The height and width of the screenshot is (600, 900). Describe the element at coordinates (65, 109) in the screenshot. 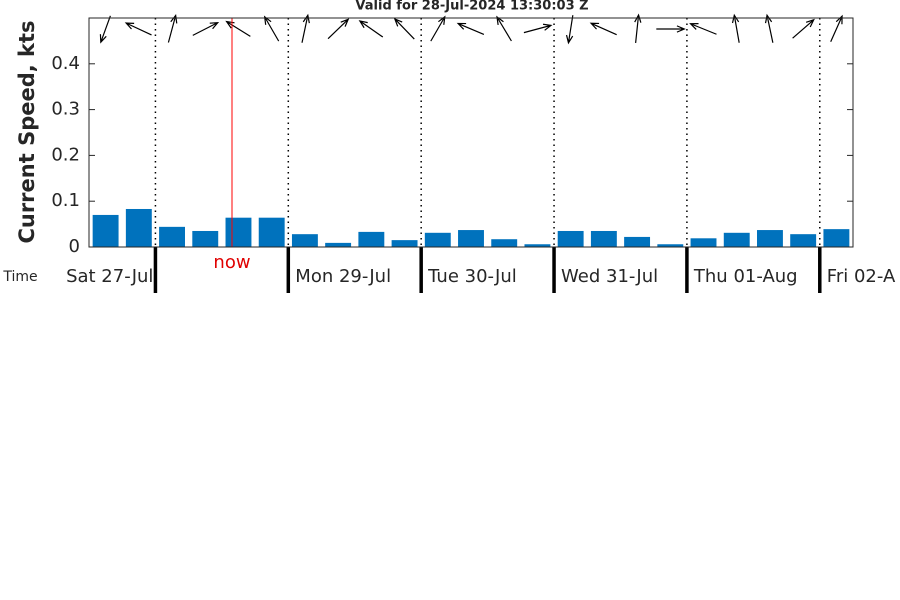

I see `y-tick-label: 0.3` at that location.